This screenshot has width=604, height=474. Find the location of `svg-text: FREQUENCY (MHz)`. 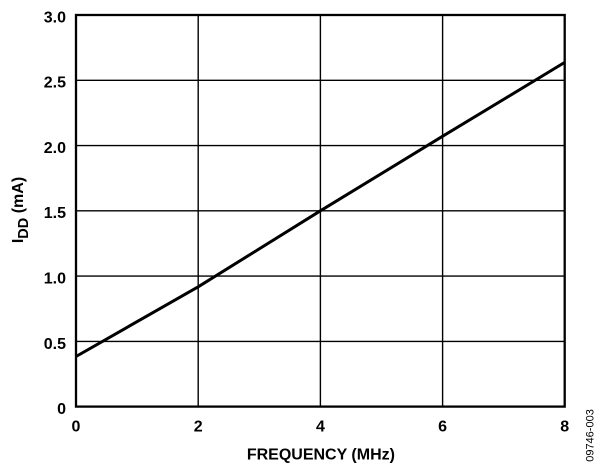

svg-text: FREQUENCY (MHz) is located at coordinates (321, 454).